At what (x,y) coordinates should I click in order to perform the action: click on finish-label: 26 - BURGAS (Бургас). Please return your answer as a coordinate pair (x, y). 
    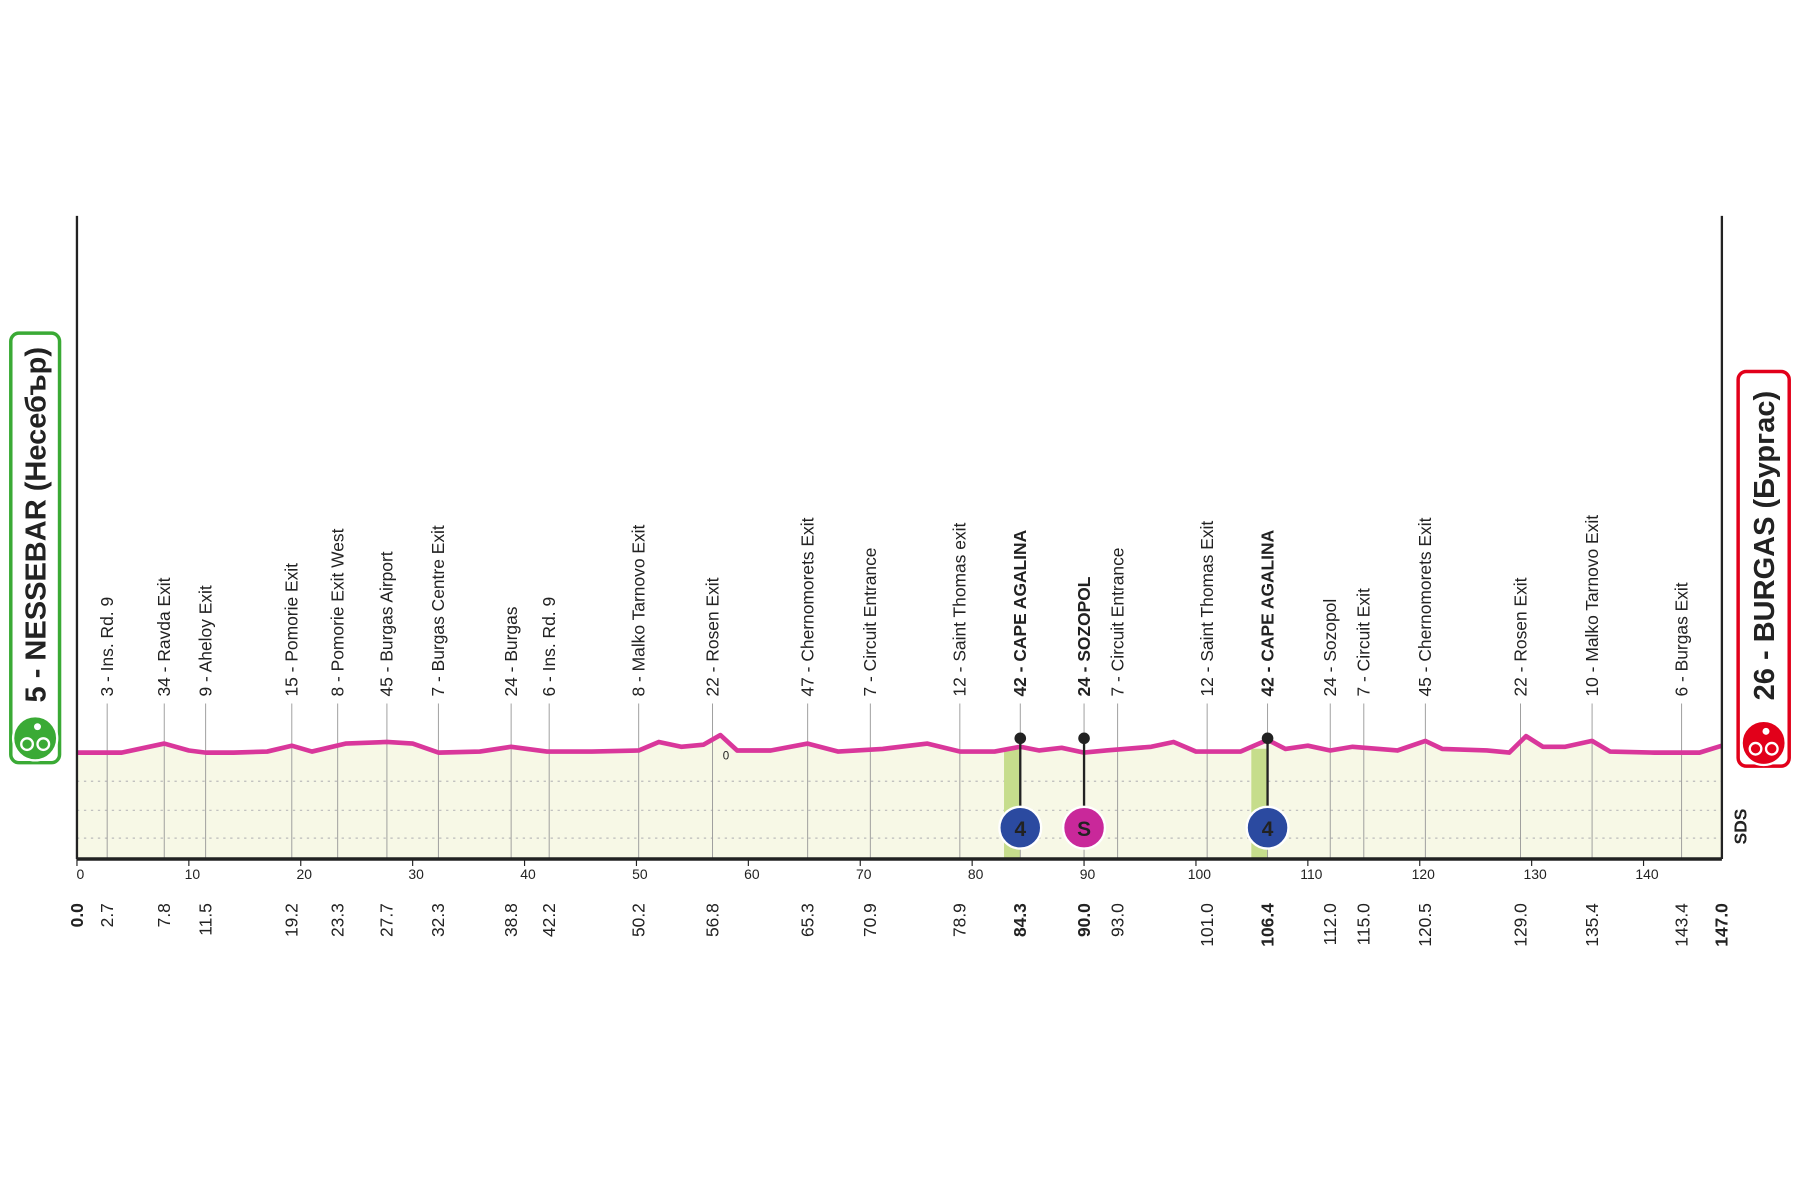
    Looking at the image, I should click on (1765, 546).